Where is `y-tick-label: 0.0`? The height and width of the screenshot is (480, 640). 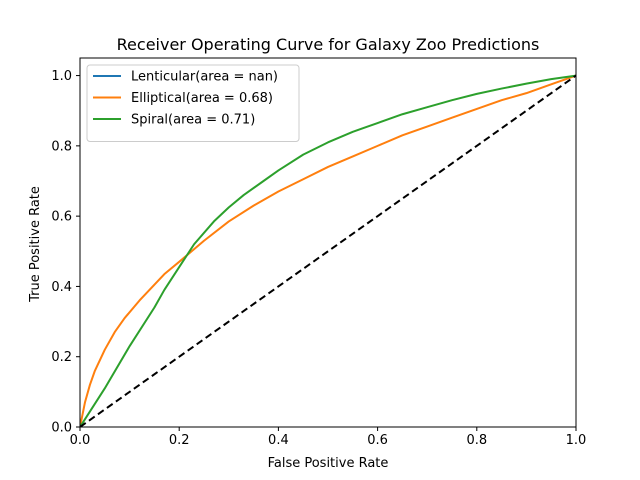
y-tick-label: 0.0 is located at coordinates (61, 428).